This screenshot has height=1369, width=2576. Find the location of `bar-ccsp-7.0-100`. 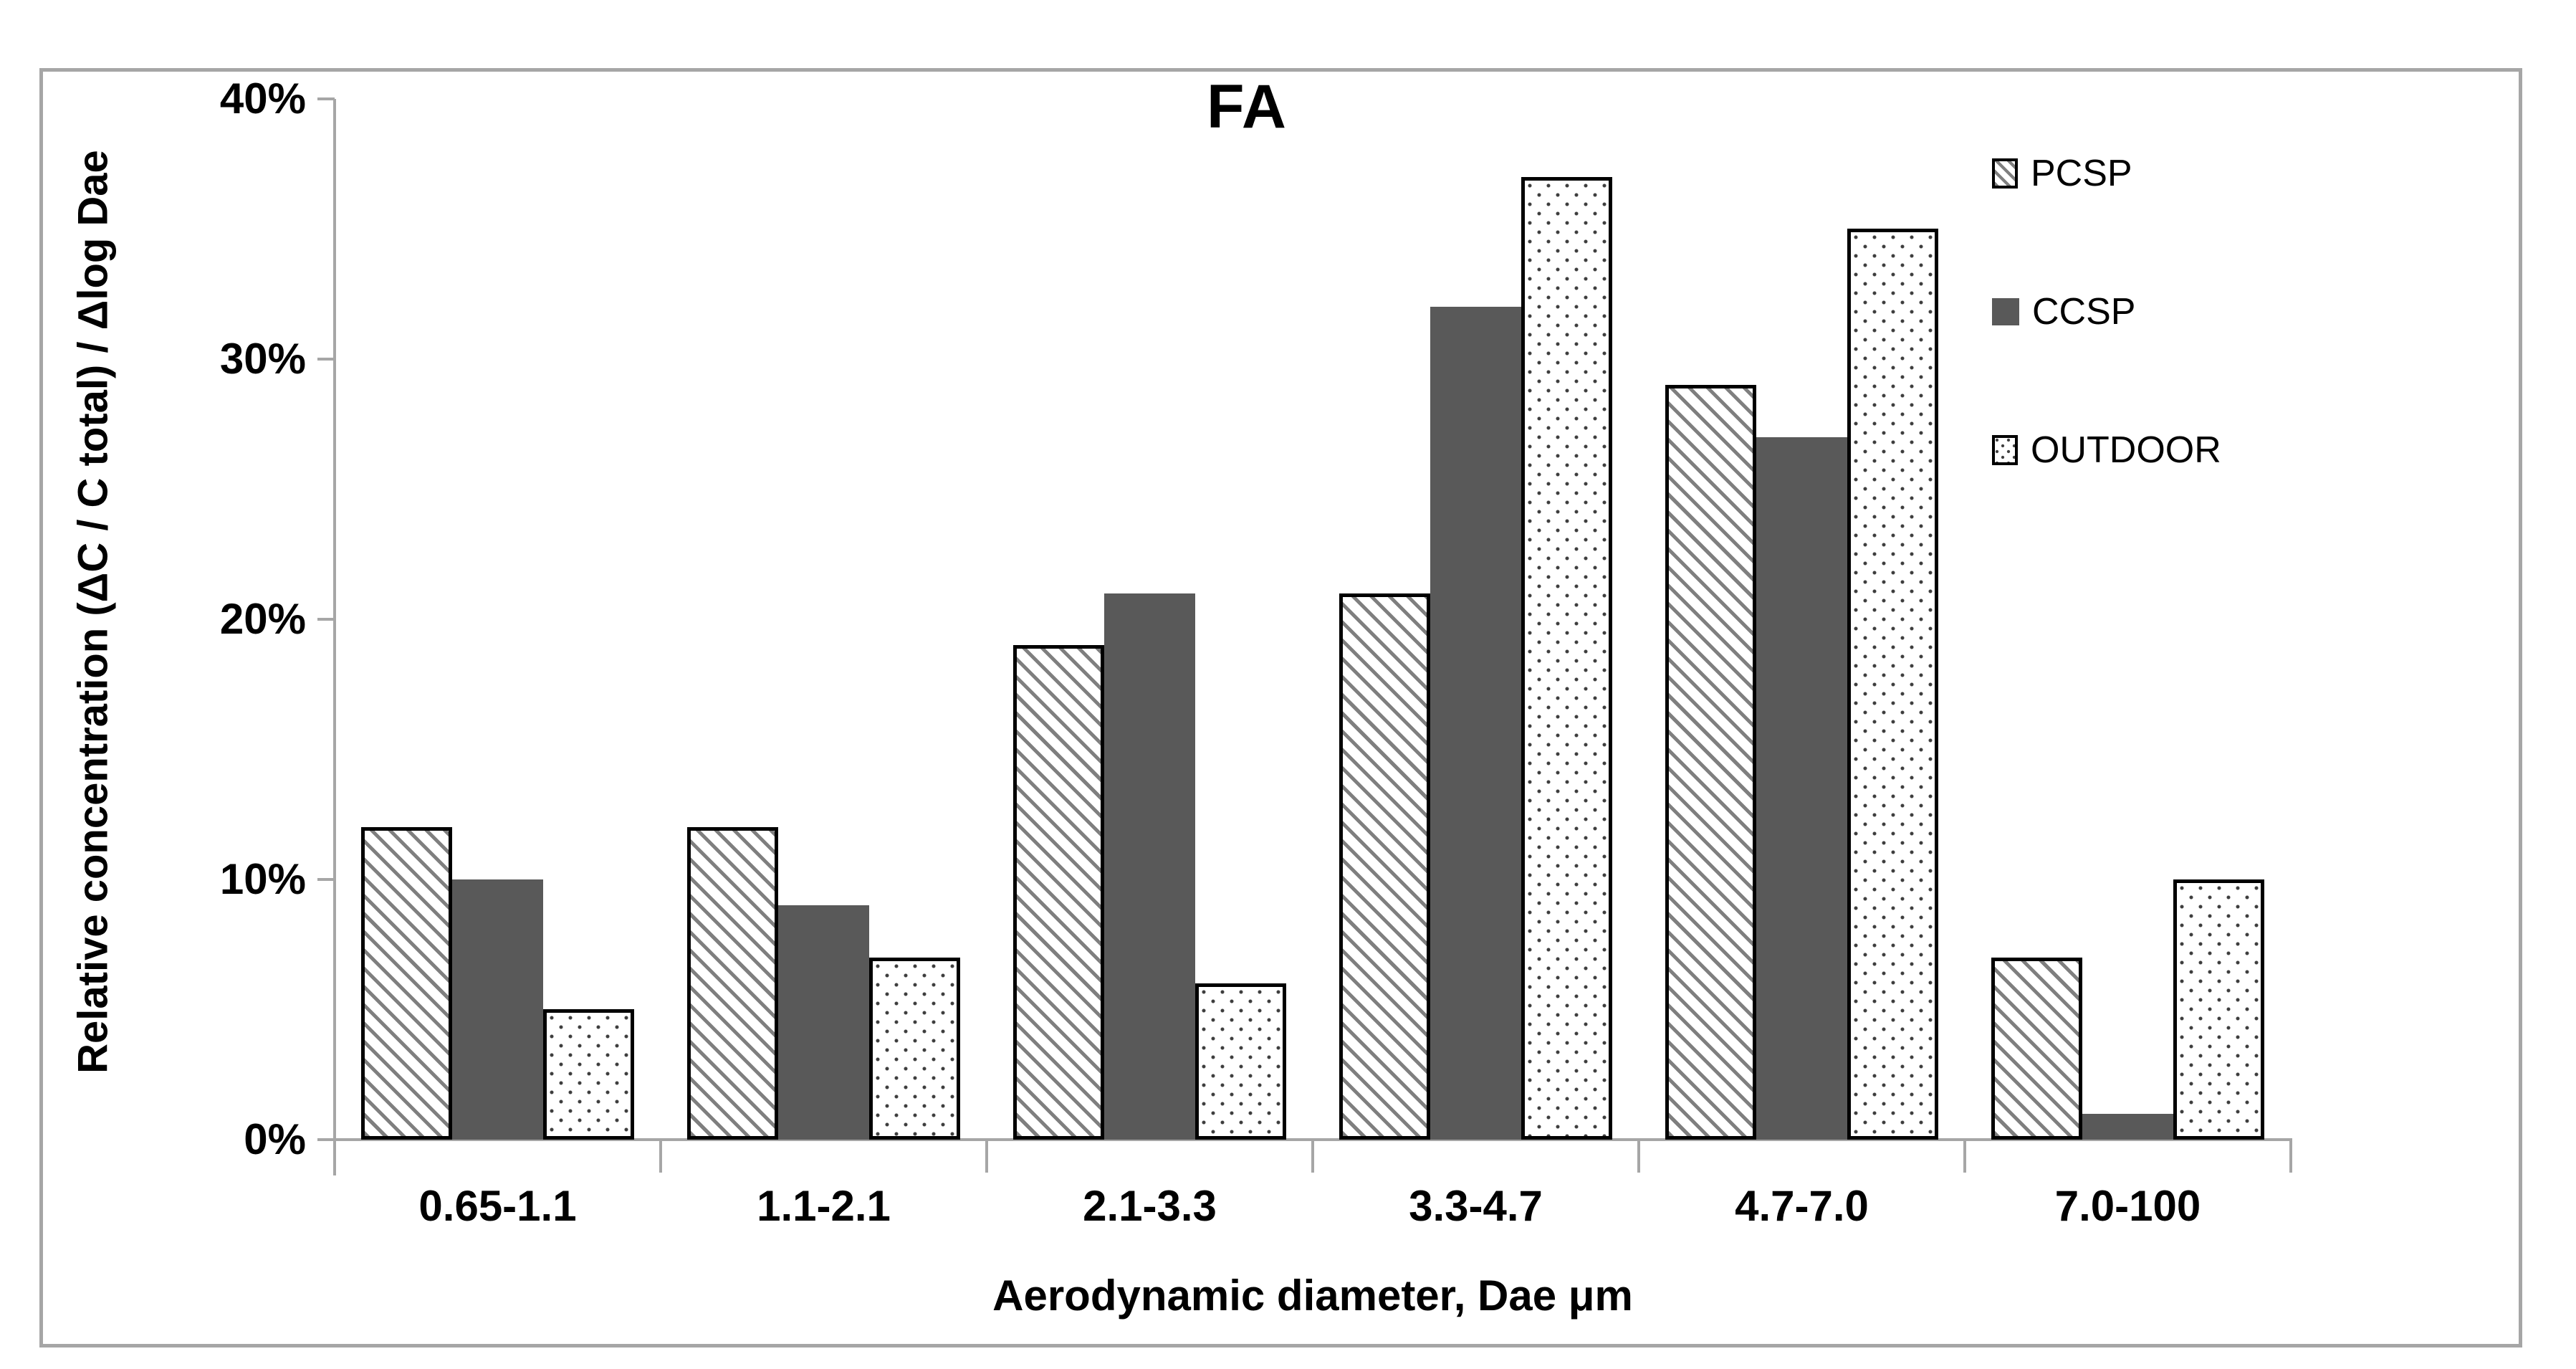

bar-ccsp-7.0-100 is located at coordinates (2127, 1127).